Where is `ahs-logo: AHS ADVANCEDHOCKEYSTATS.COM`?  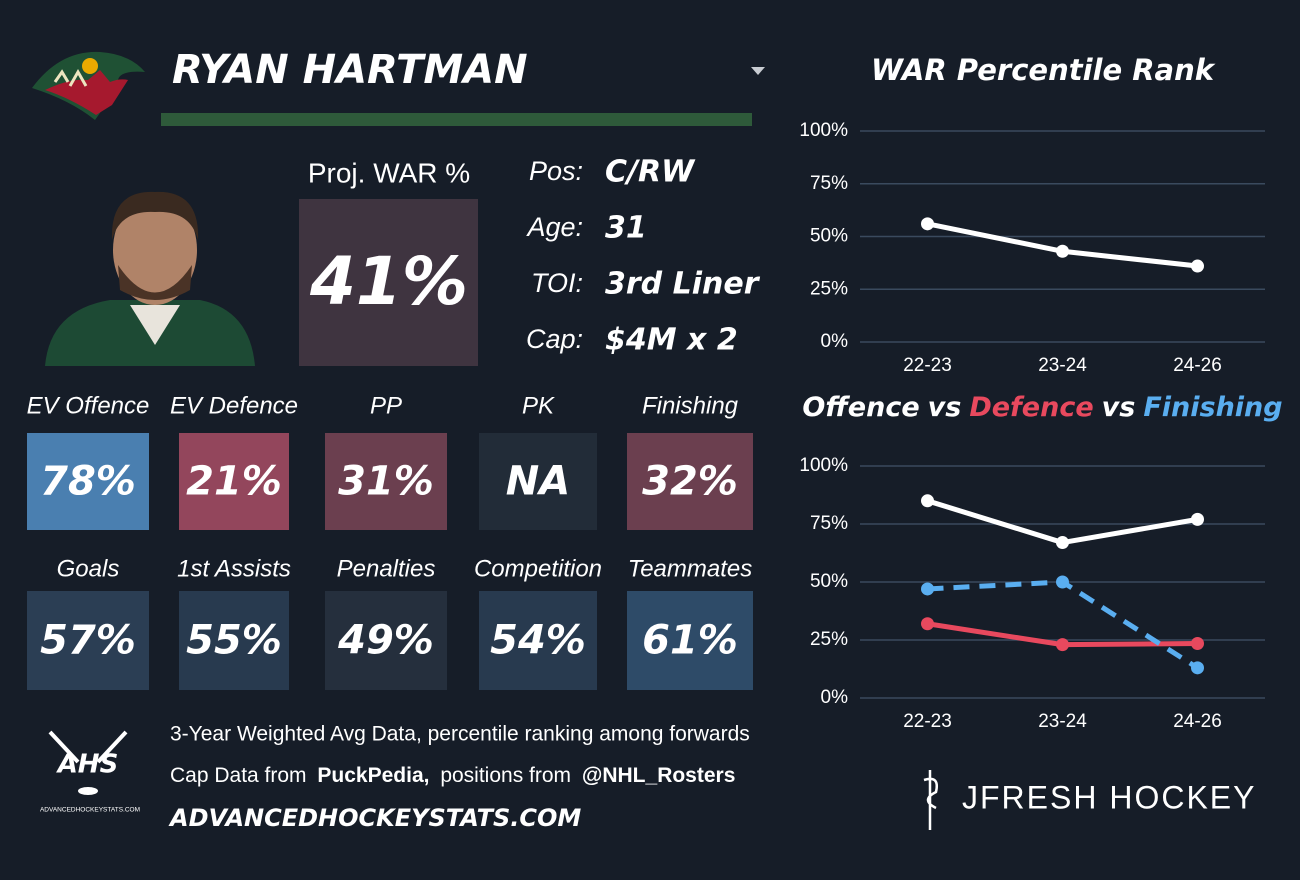 ahs-logo: AHS ADVANCEDHOCKEYSTATS.COM is located at coordinates (90, 772).